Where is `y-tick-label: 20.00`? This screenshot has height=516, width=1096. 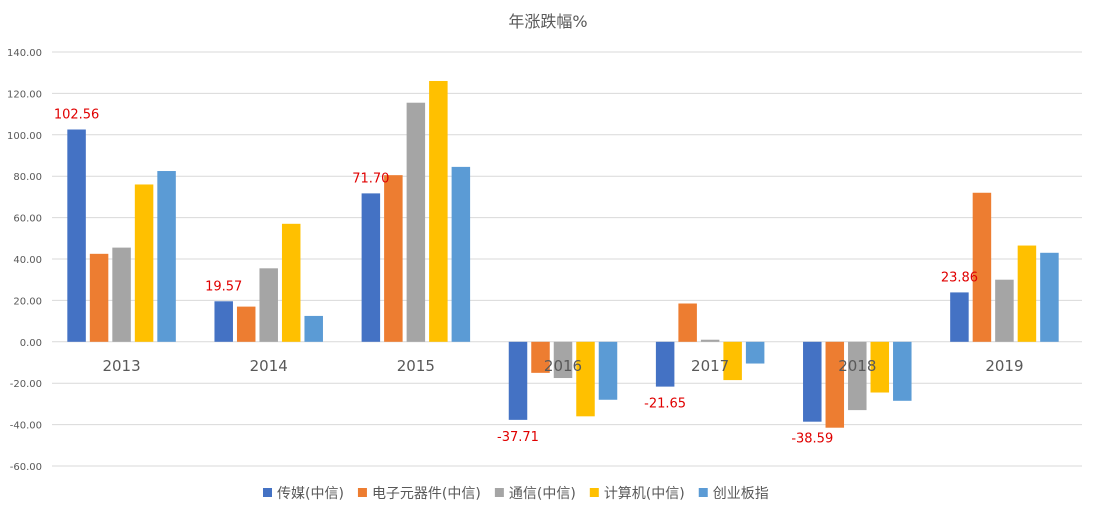 y-tick-label: 20.00 is located at coordinates (27, 301).